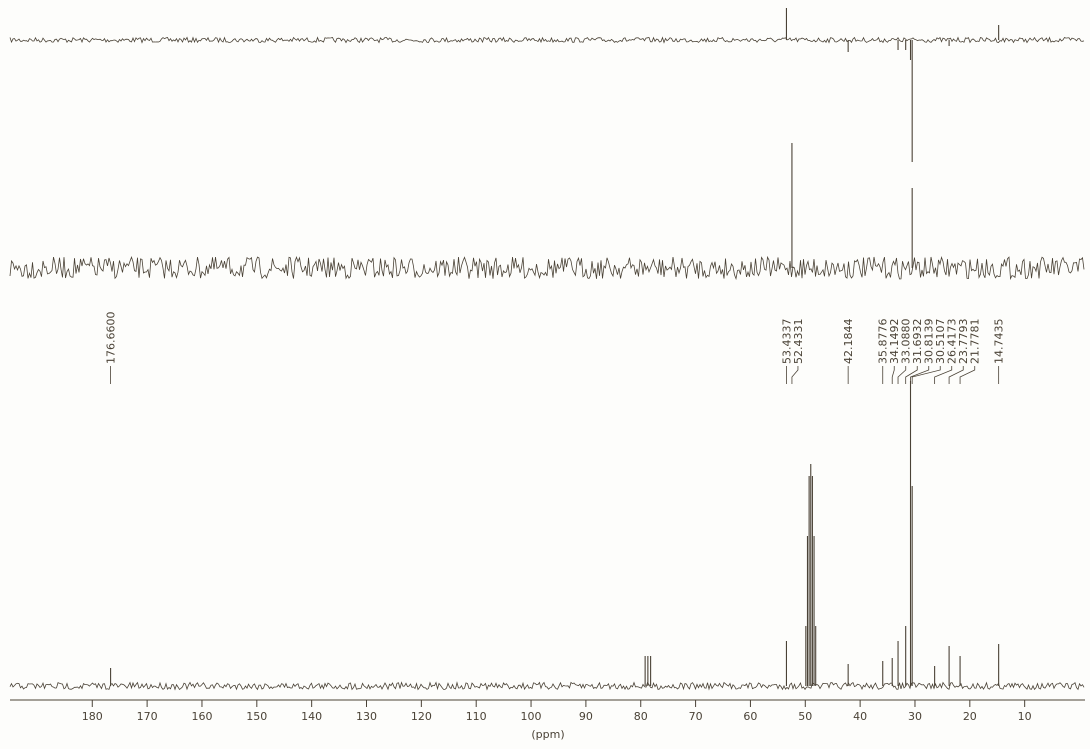 This screenshot has width=1090, height=749. What do you see at coordinates (586, 716) in the screenshot?
I see `x-tick-label: 90` at bounding box center [586, 716].